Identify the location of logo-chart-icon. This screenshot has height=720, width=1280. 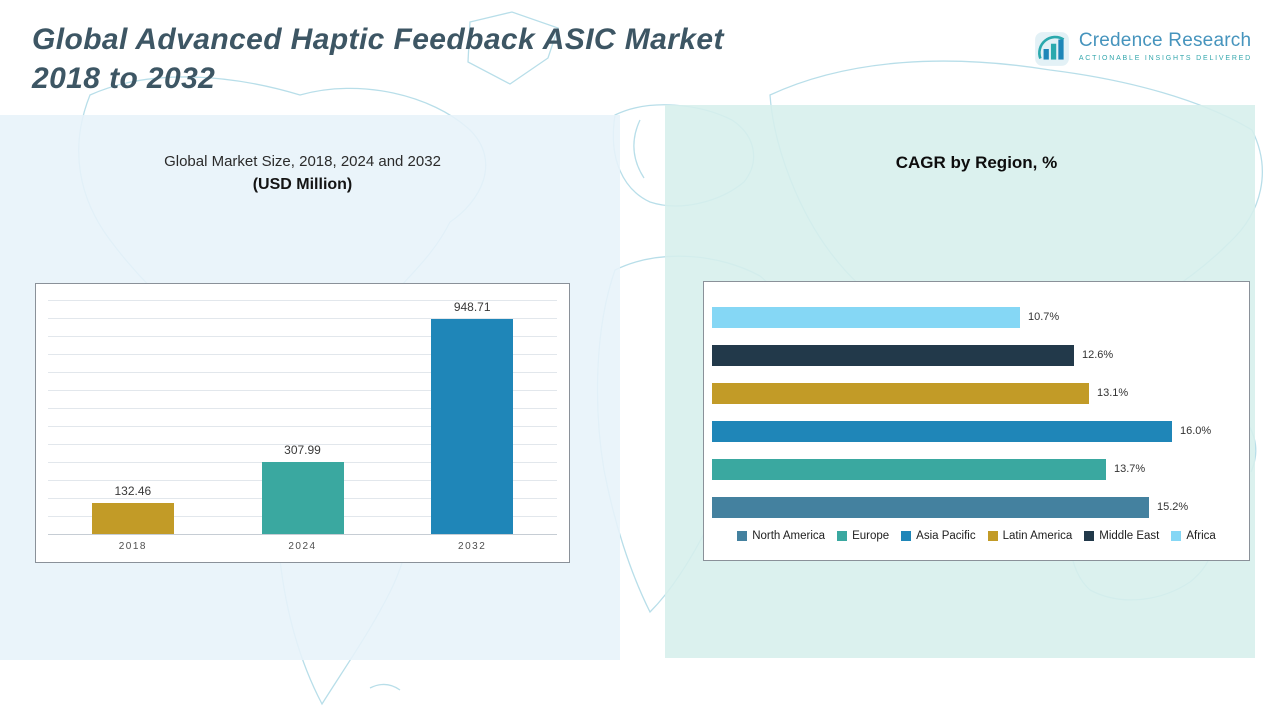
(1051, 49).